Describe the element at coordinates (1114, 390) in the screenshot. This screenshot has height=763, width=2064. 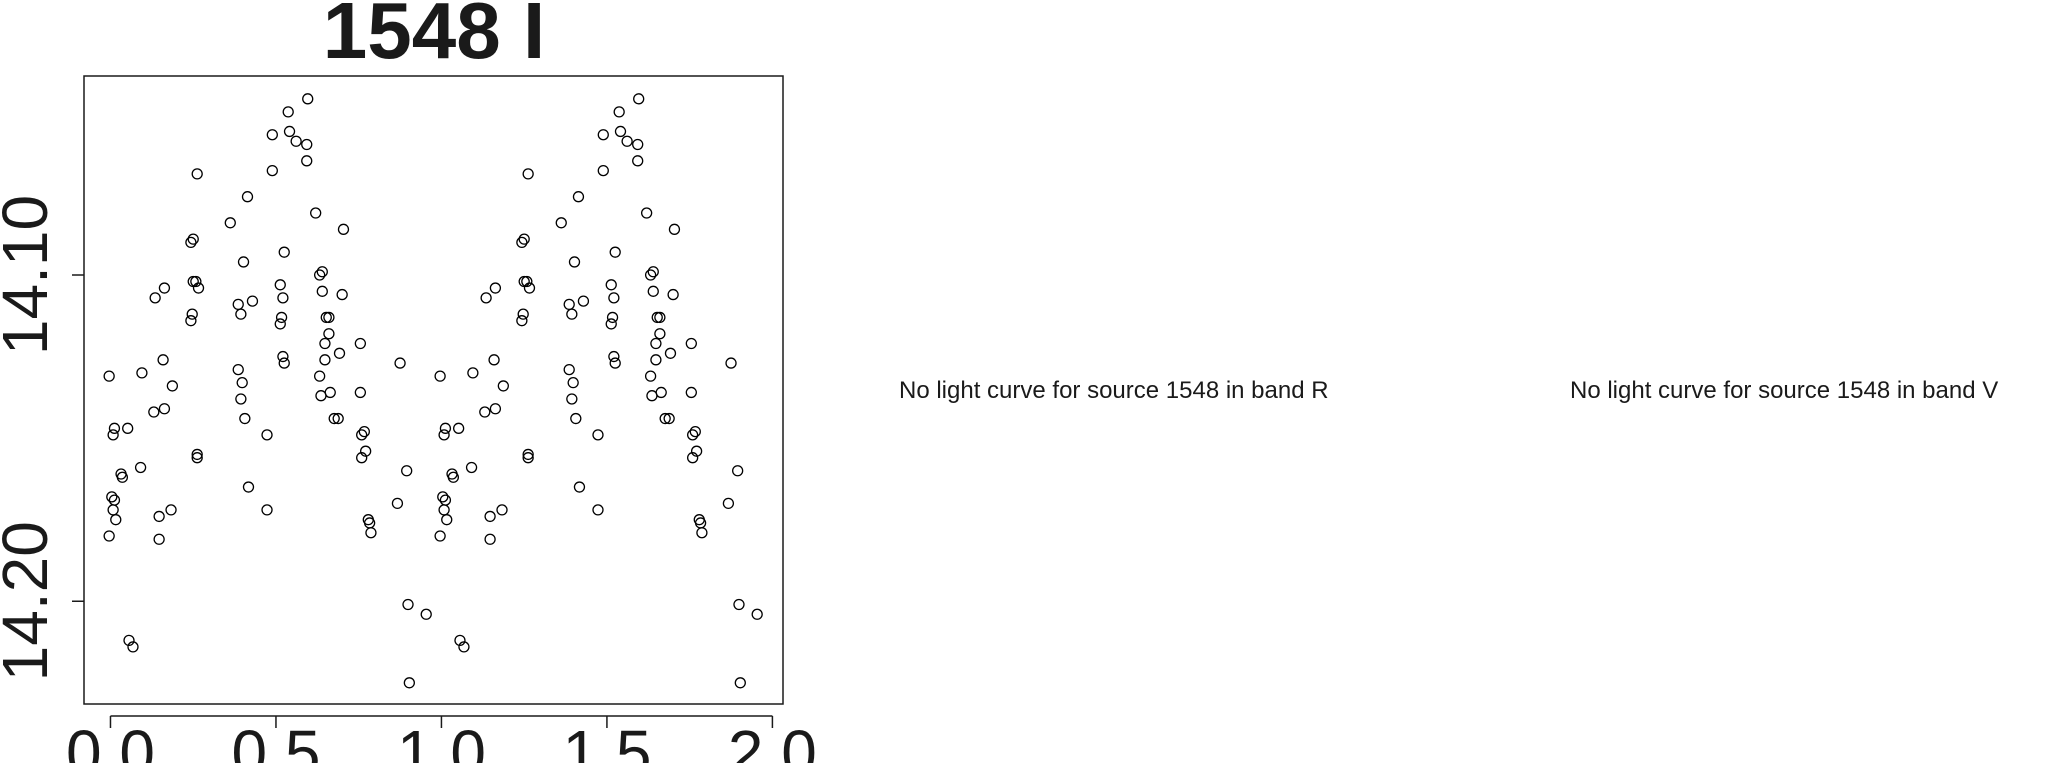
I see `message: No light curve for source 1548 in band R` at that location.